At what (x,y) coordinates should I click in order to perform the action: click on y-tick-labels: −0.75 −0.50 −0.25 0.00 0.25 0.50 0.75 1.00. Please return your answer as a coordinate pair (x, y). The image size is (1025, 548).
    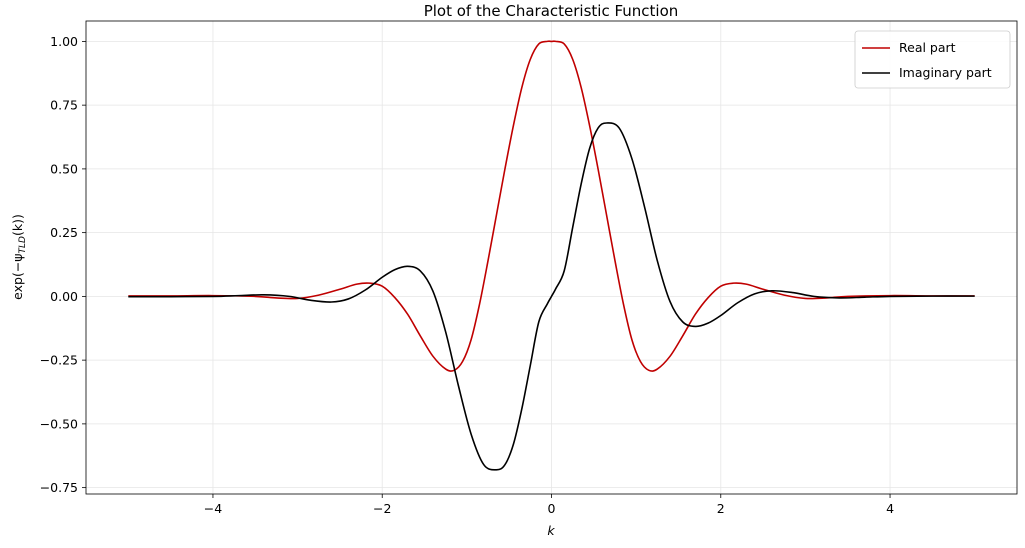
    Looking at the image, I should click on (59, 264).